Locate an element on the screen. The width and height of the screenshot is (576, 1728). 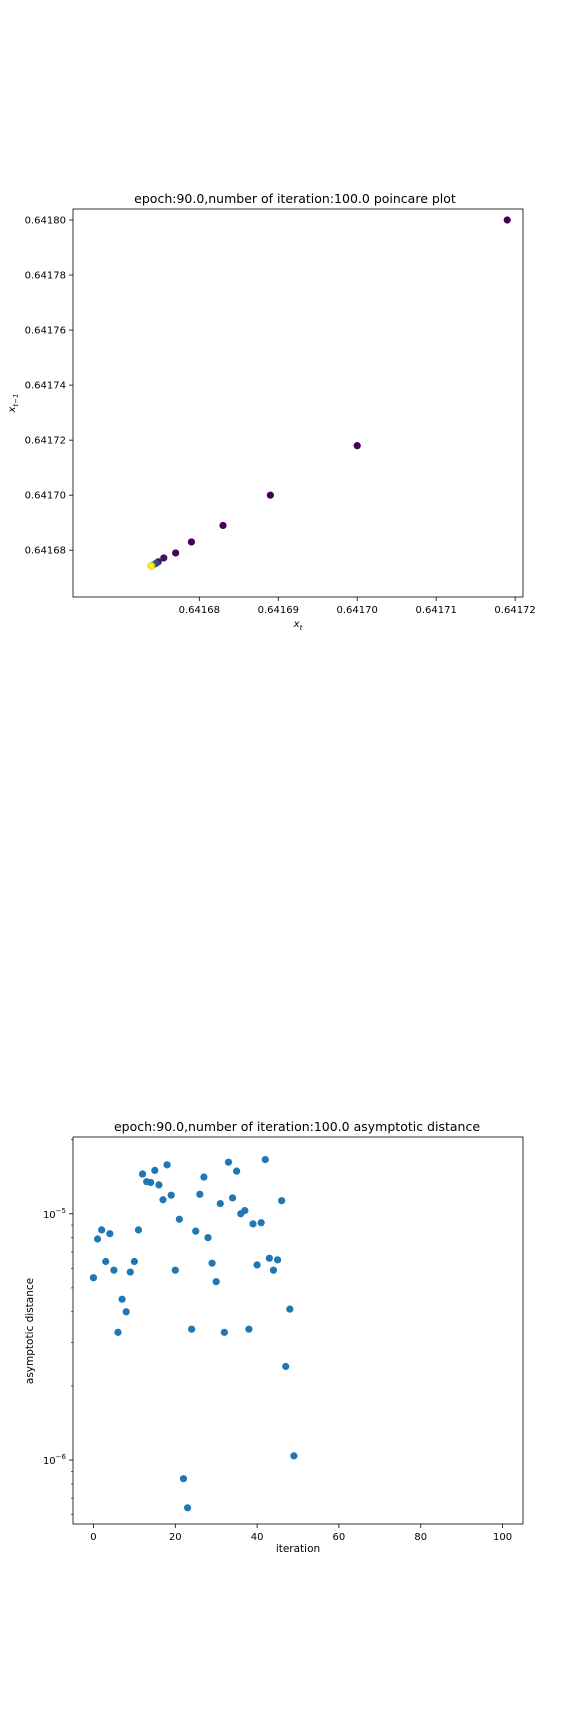
asymptotic-x-axis-label: iteration is located at coordinates (298, 1549).